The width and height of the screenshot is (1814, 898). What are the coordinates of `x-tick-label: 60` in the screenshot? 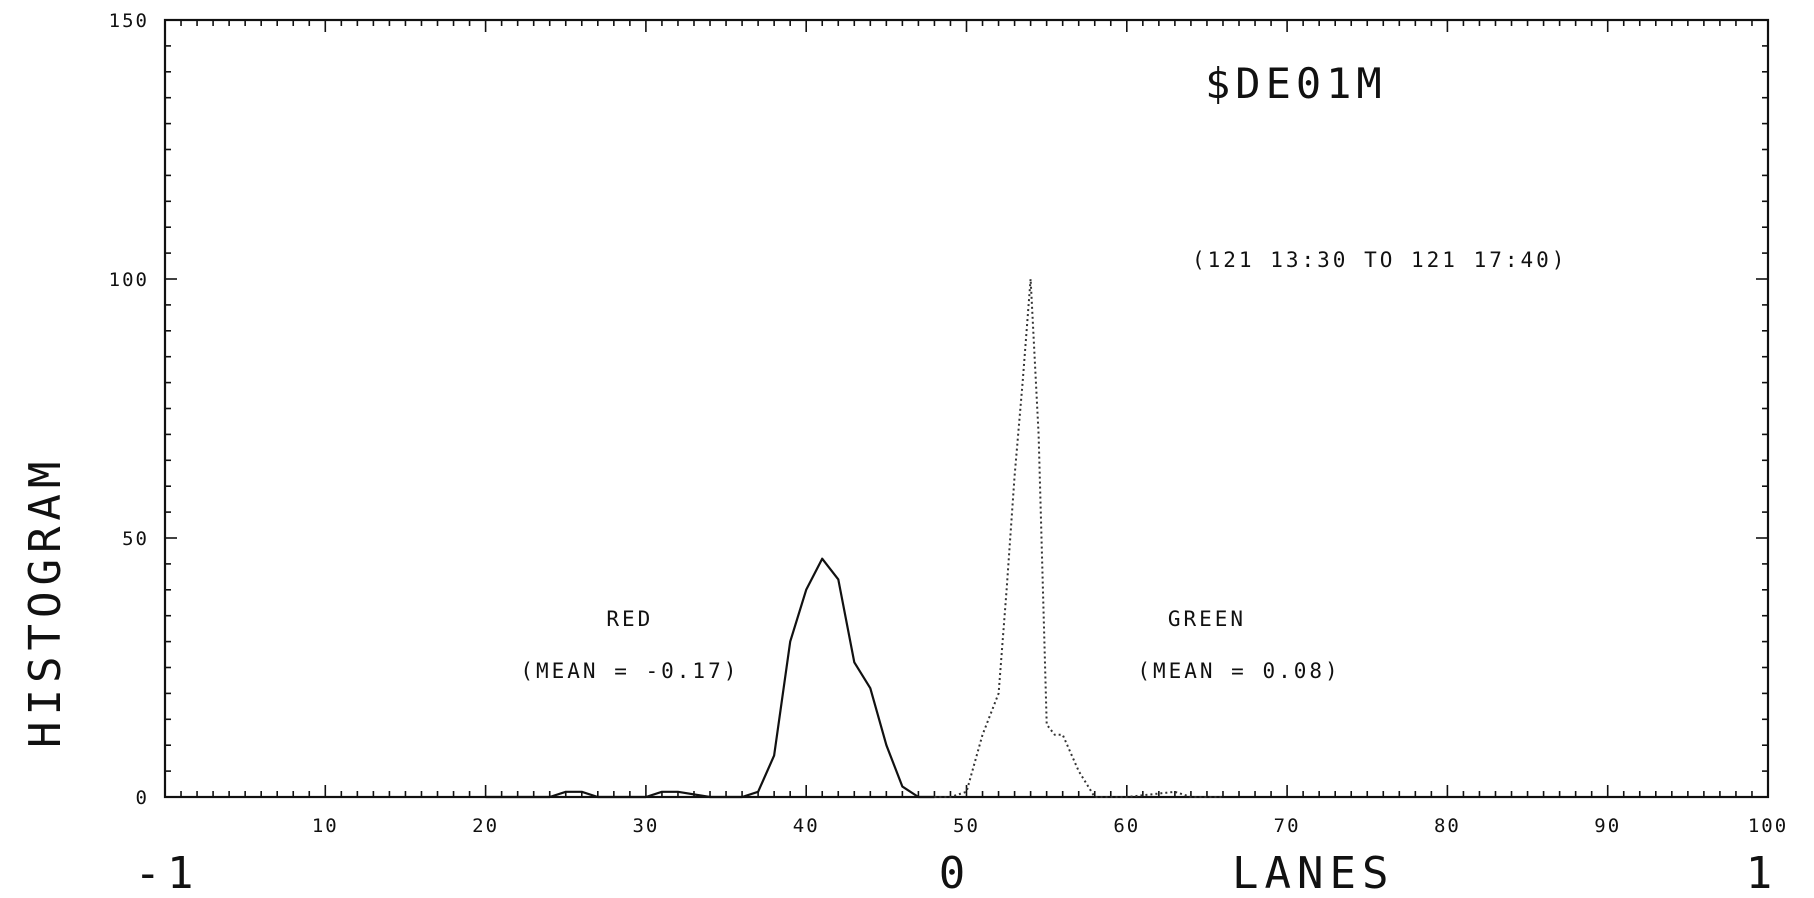 It's located at (1126, 826).